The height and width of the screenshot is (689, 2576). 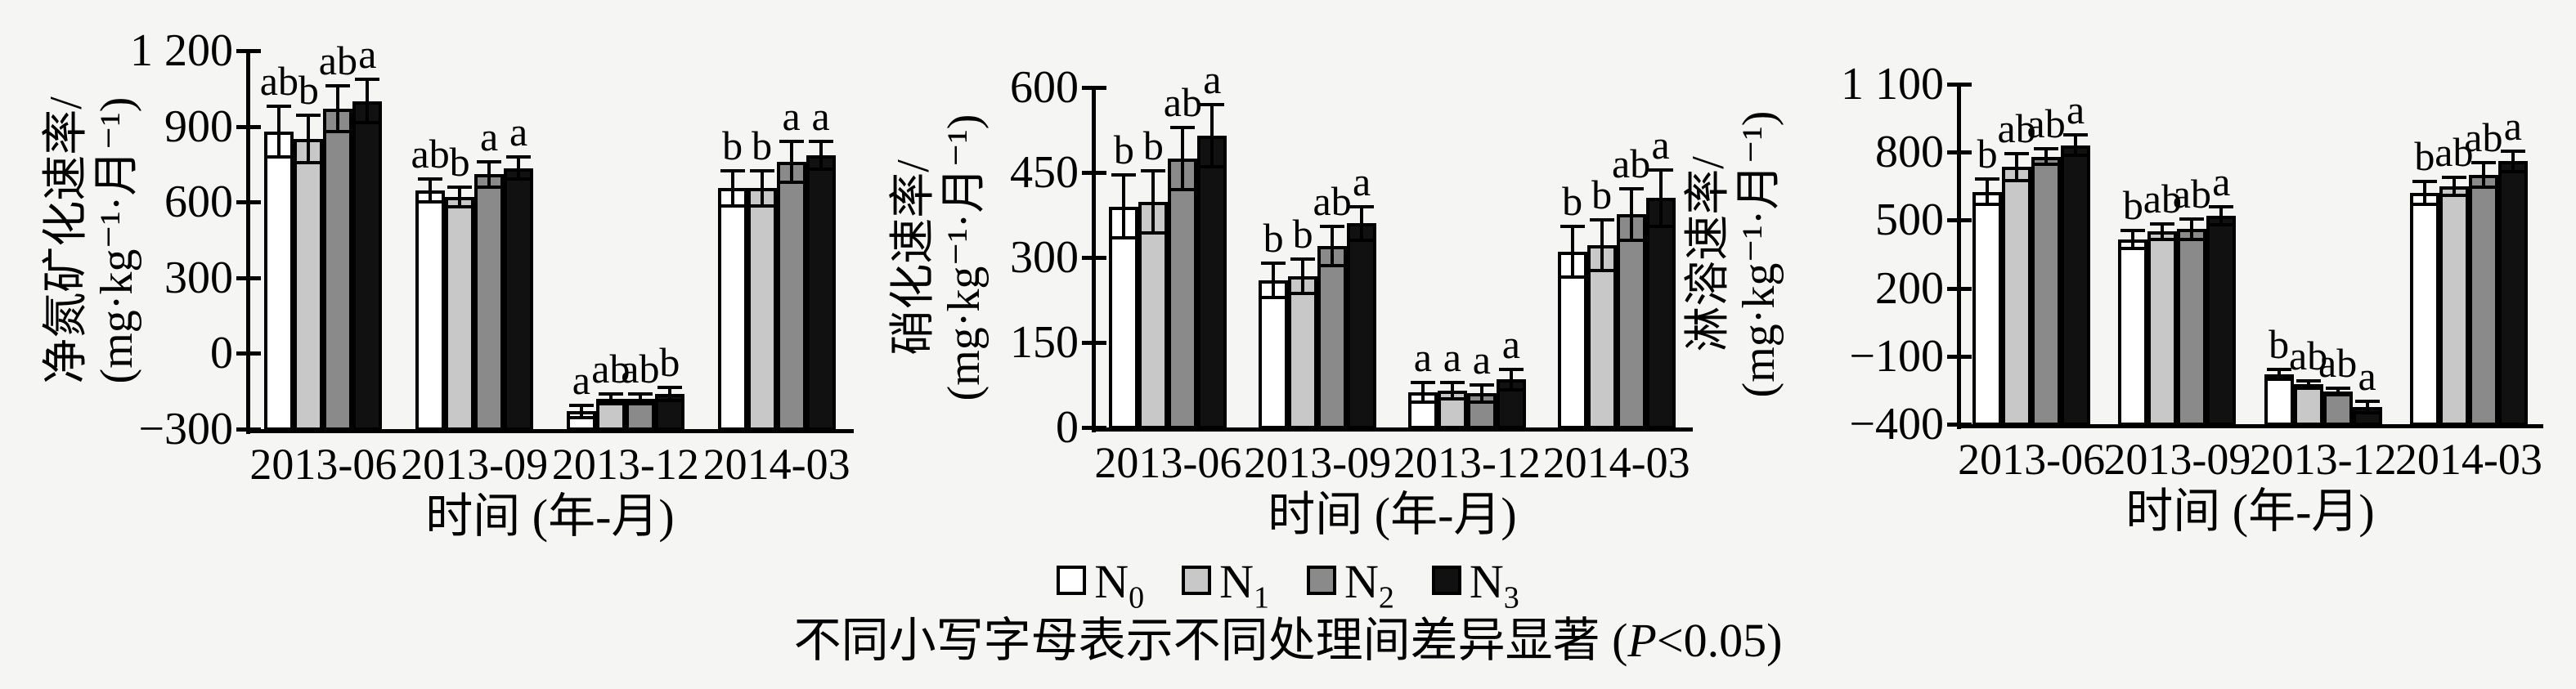 What do you see at coordinates (2483, 137) in the screenshot?
I see `sig-letter-N2-2014-03: ab` at bounding box center [2483, 137].